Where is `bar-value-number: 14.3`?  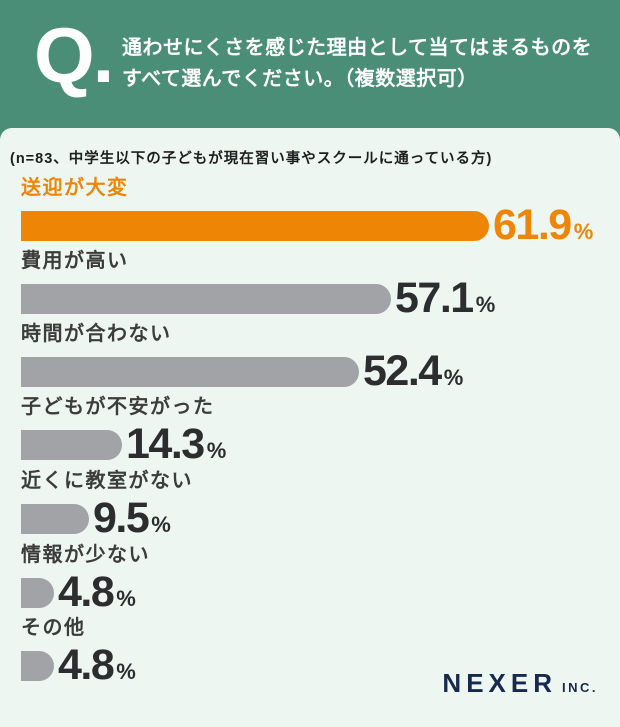 bar-value-number: 14.3 is located at coordinates (165, 444).